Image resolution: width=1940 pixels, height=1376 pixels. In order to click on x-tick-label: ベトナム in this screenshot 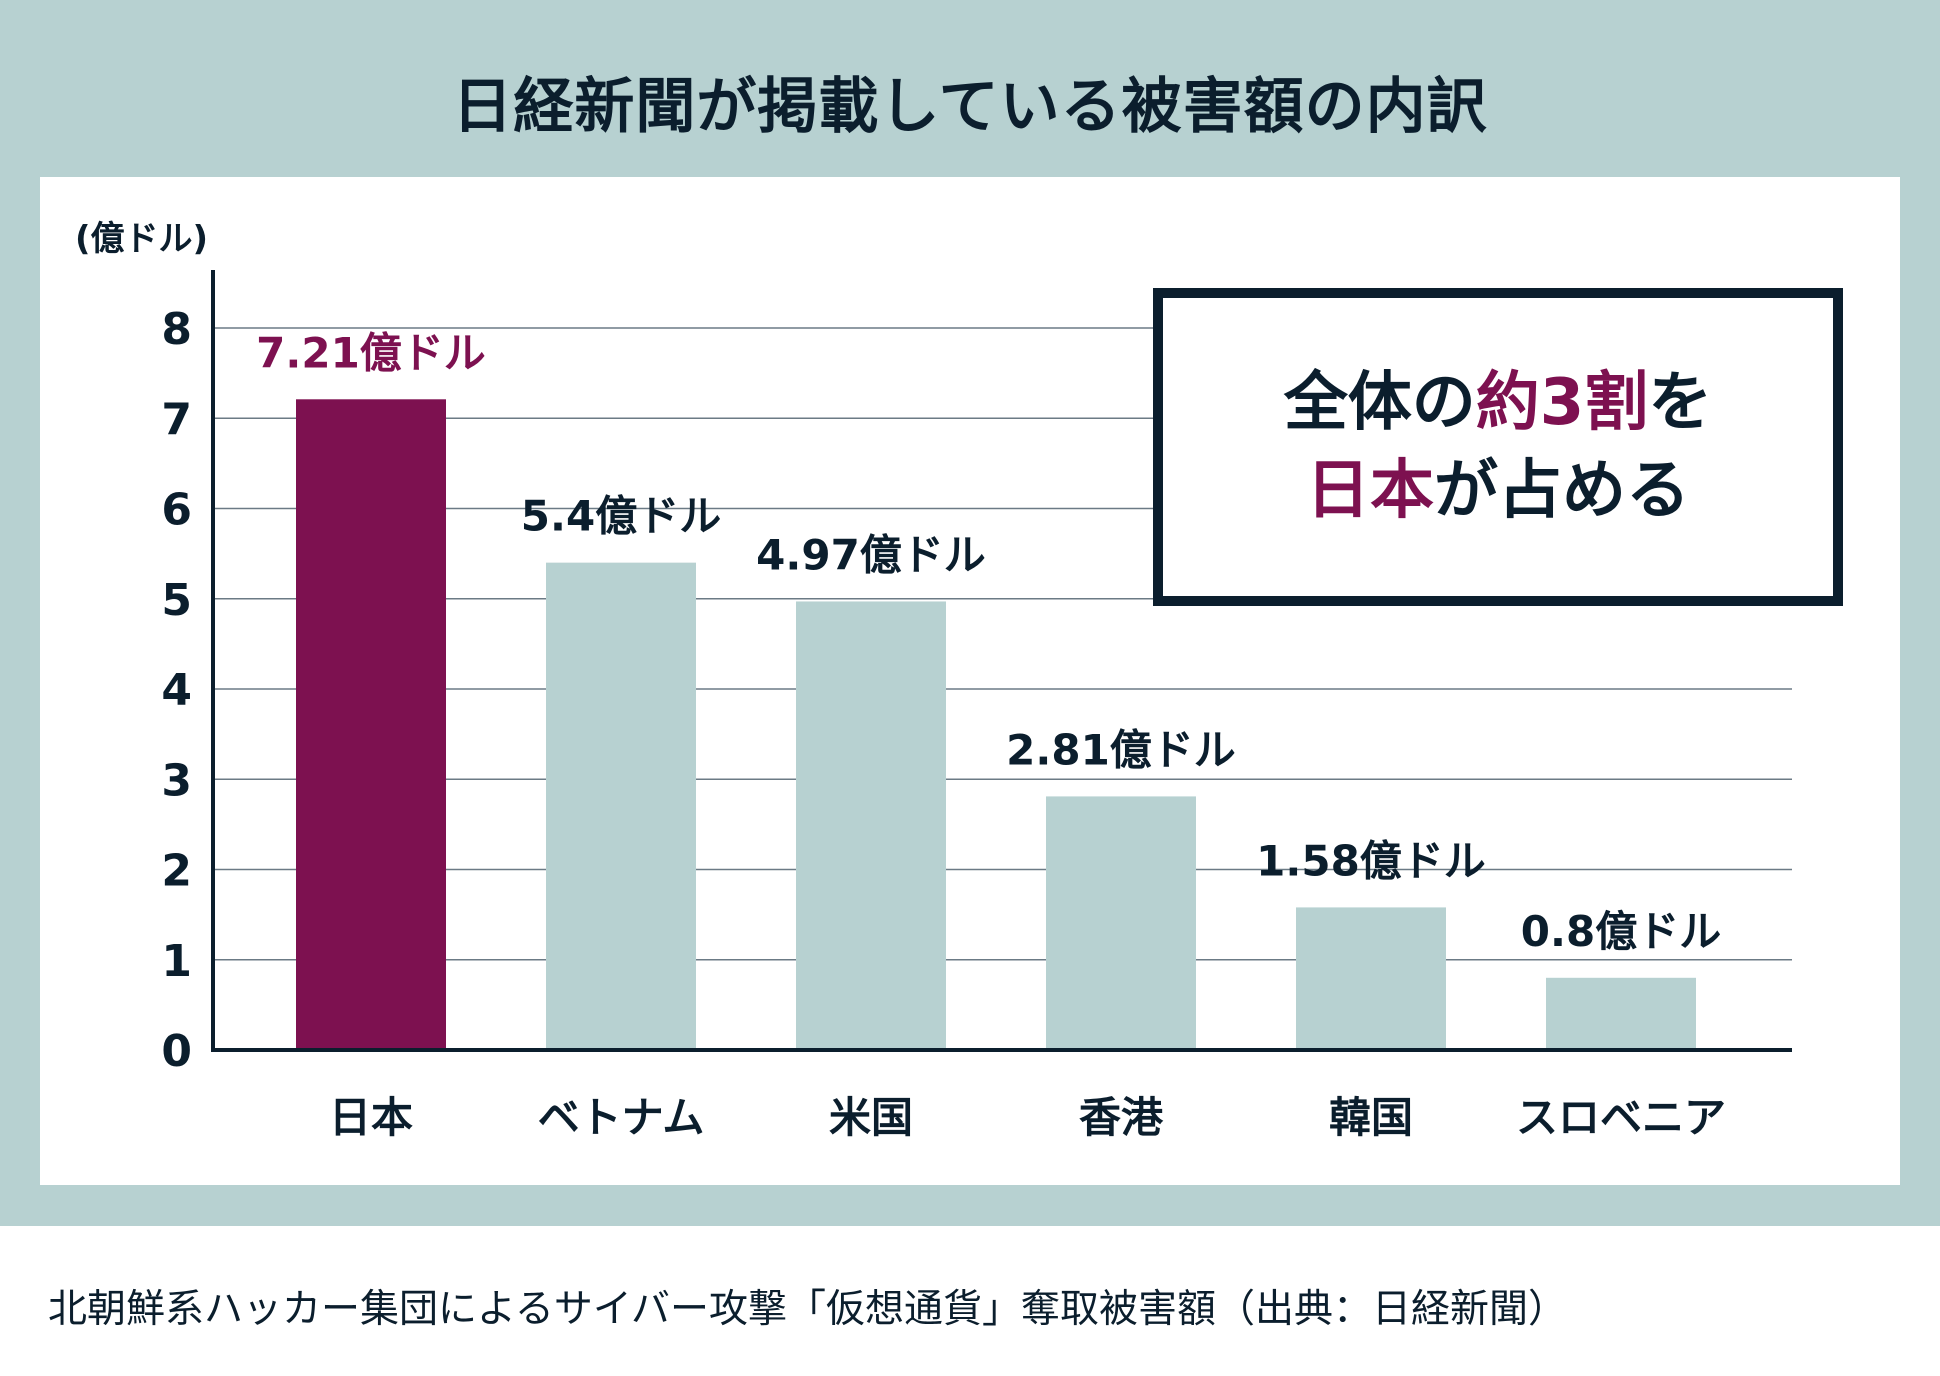, I will do `click(621, 1117)`.